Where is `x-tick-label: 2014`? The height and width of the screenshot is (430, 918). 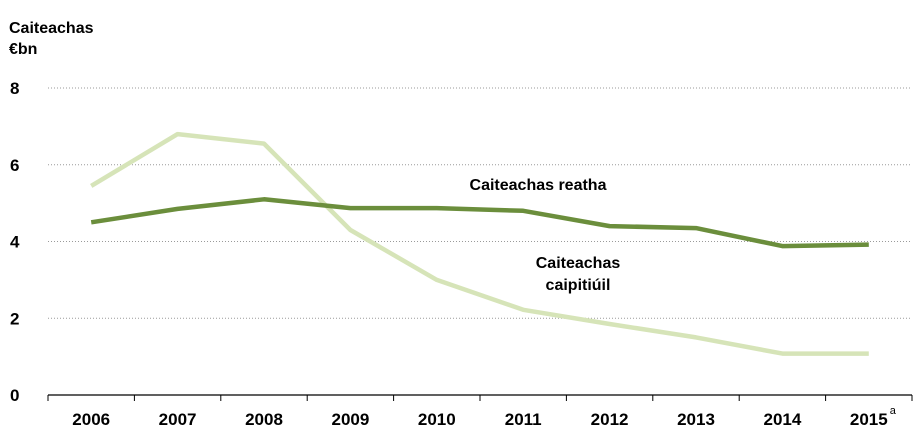 x-tick-label: 2014 is located at coordinates (782, 419).